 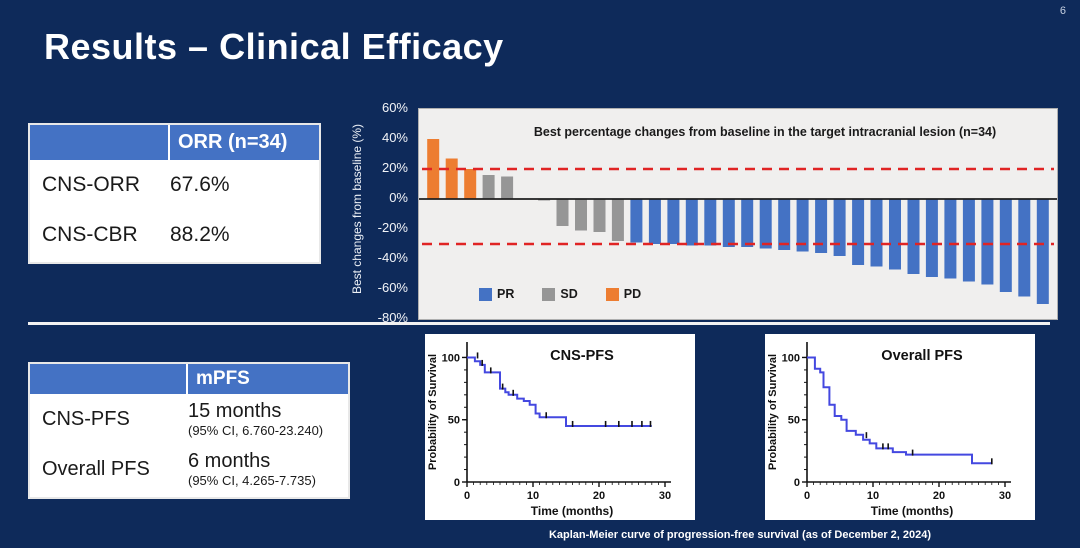 I want to click on y-tick-label: 40%, so click(x=394, y=137).